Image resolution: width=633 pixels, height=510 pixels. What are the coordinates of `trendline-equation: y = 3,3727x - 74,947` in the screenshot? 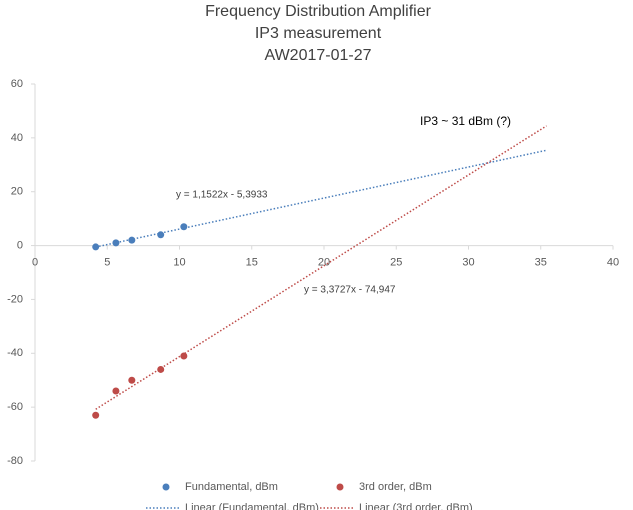 It's located at (350, 290).